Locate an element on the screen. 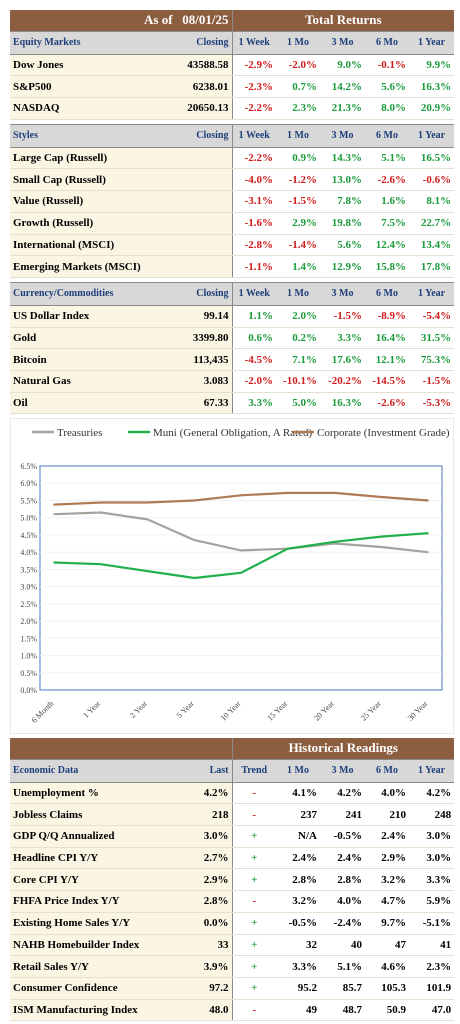  reading-value: 2.3% is located at coordinates (432, 966).